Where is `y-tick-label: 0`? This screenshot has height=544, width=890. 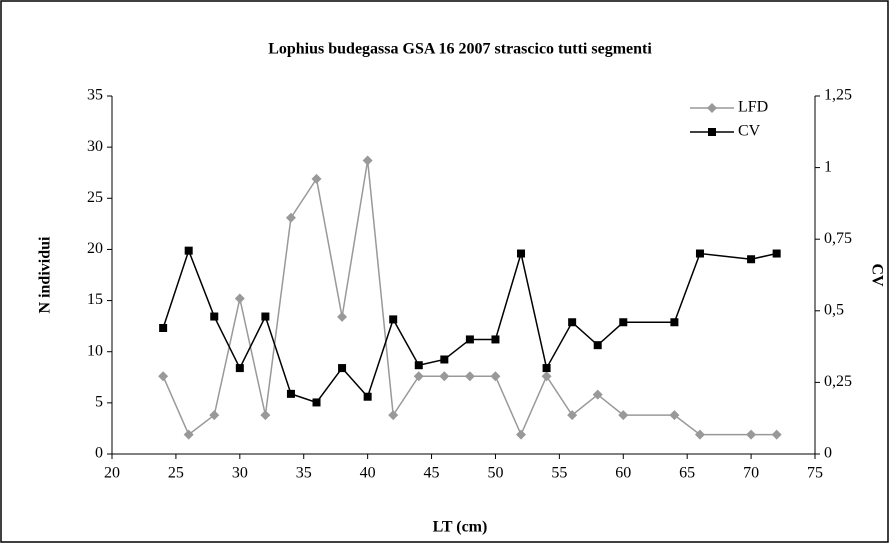
y-tick-label: 0 is located at coordinates (99, 453).